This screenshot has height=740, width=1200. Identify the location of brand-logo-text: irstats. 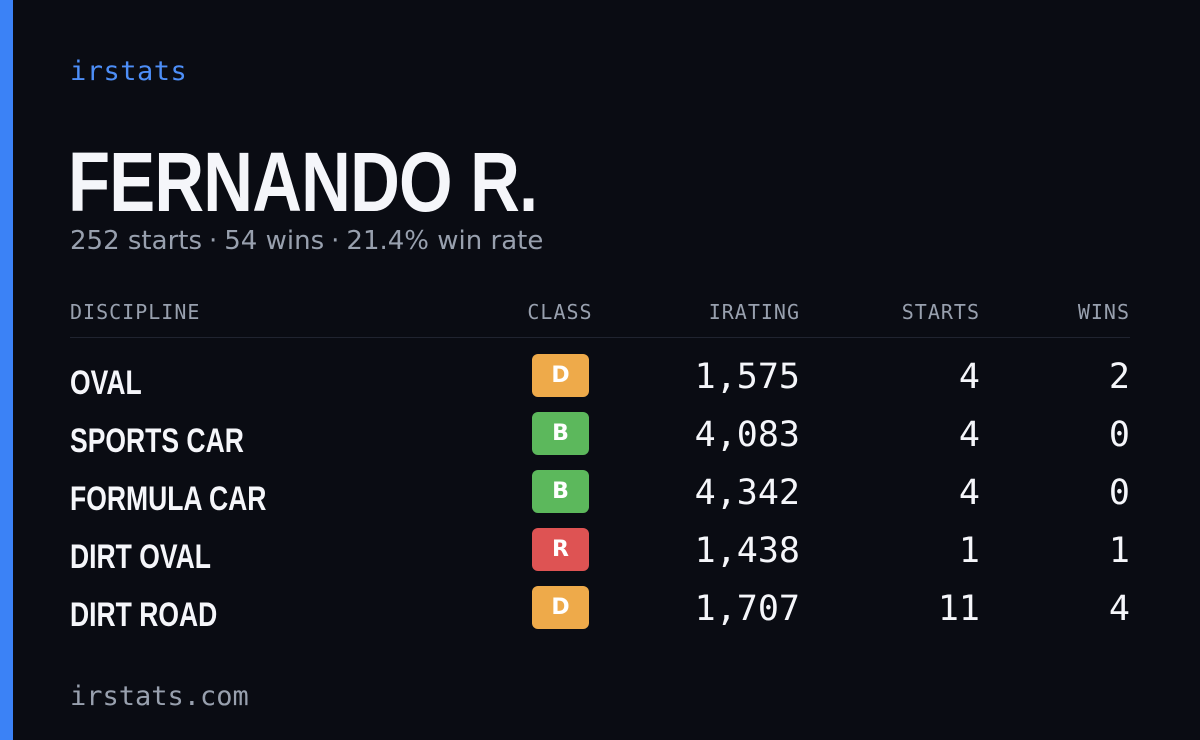
(129, 71).